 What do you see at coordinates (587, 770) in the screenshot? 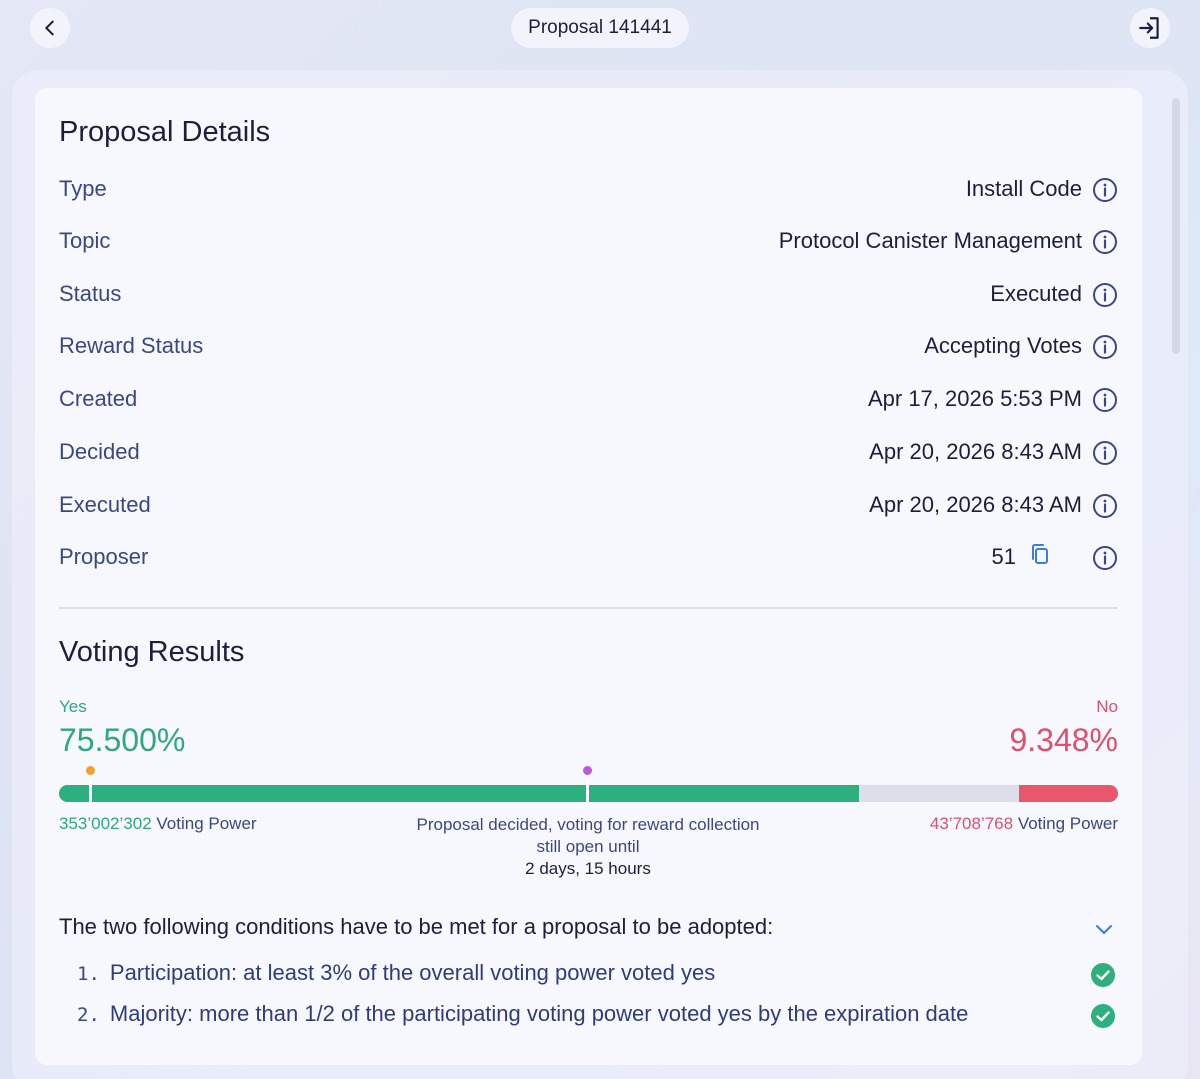
I see `majority-threshold-dot` at bounding box center [587, 770].